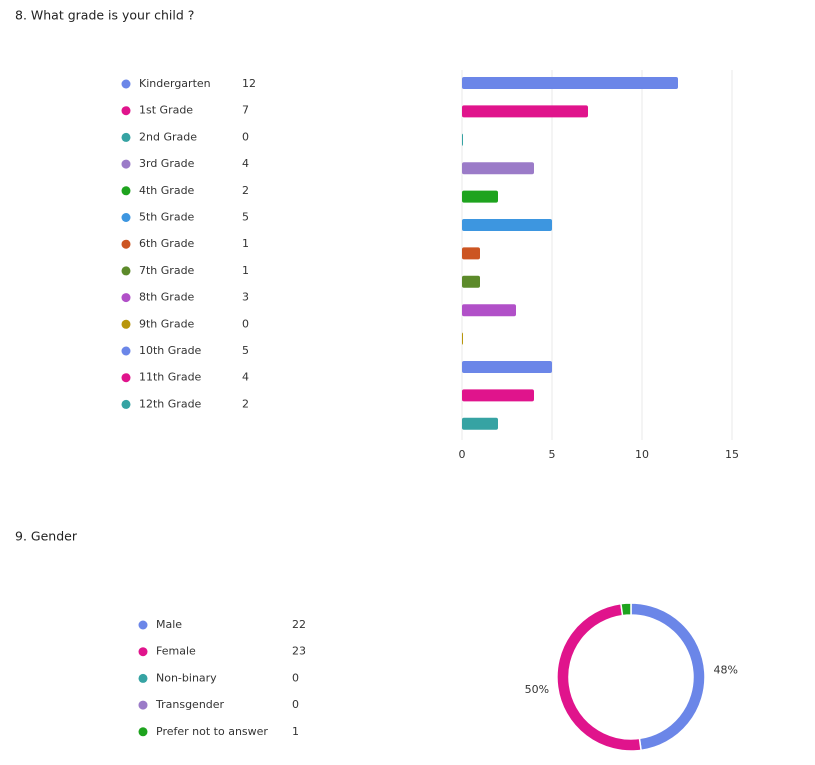 Image resolution: width=815 pixels, height=765 pixels. I want to click on legend-label: 10th Grade, so click(170, 350).